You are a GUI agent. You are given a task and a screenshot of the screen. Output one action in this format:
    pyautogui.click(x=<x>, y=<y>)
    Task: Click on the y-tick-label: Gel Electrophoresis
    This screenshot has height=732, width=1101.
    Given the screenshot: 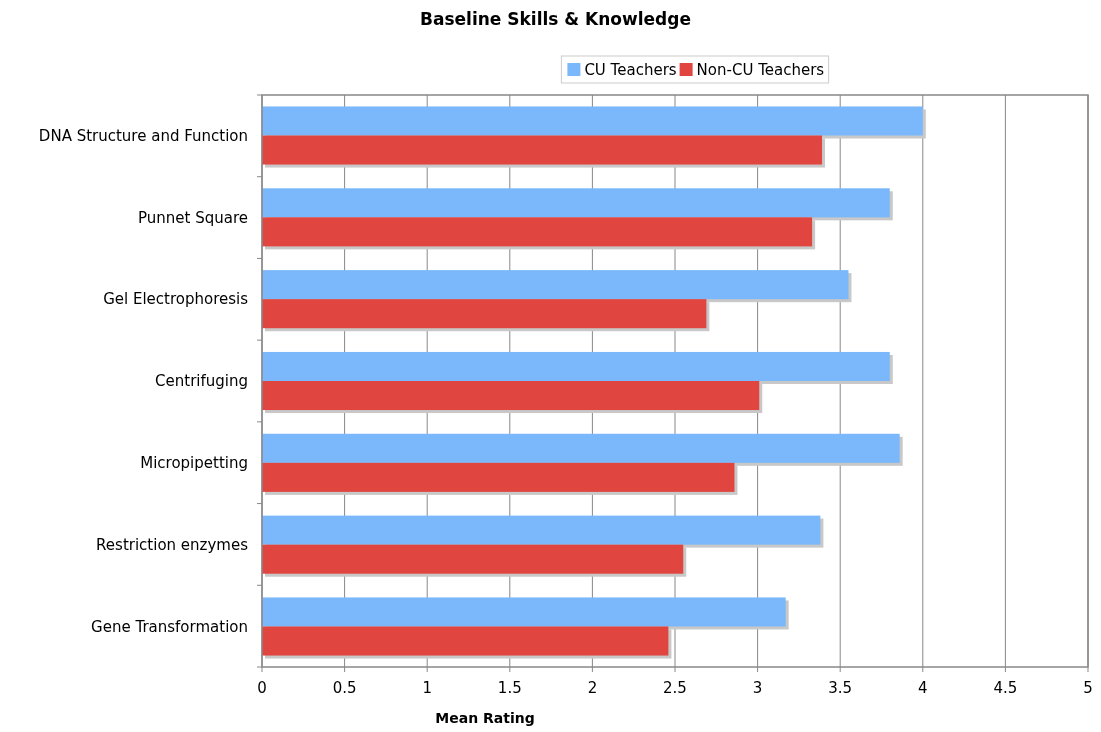 What is the action you would take?
    pyautogui.click(x=176, y=299)
    